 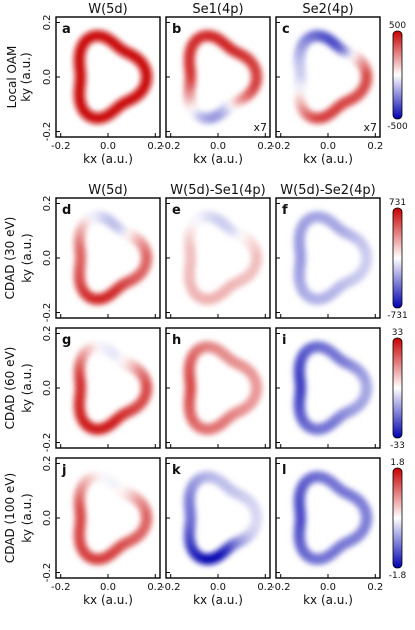 I want to click on panel-letter: h, so click(x=176, y=340).